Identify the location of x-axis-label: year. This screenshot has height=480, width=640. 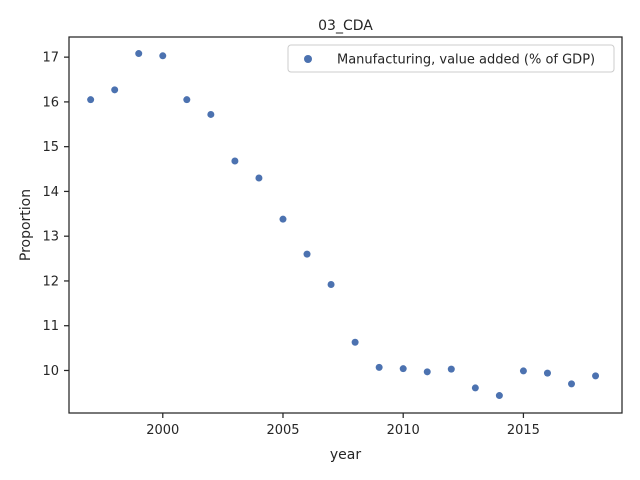
(345, 455).